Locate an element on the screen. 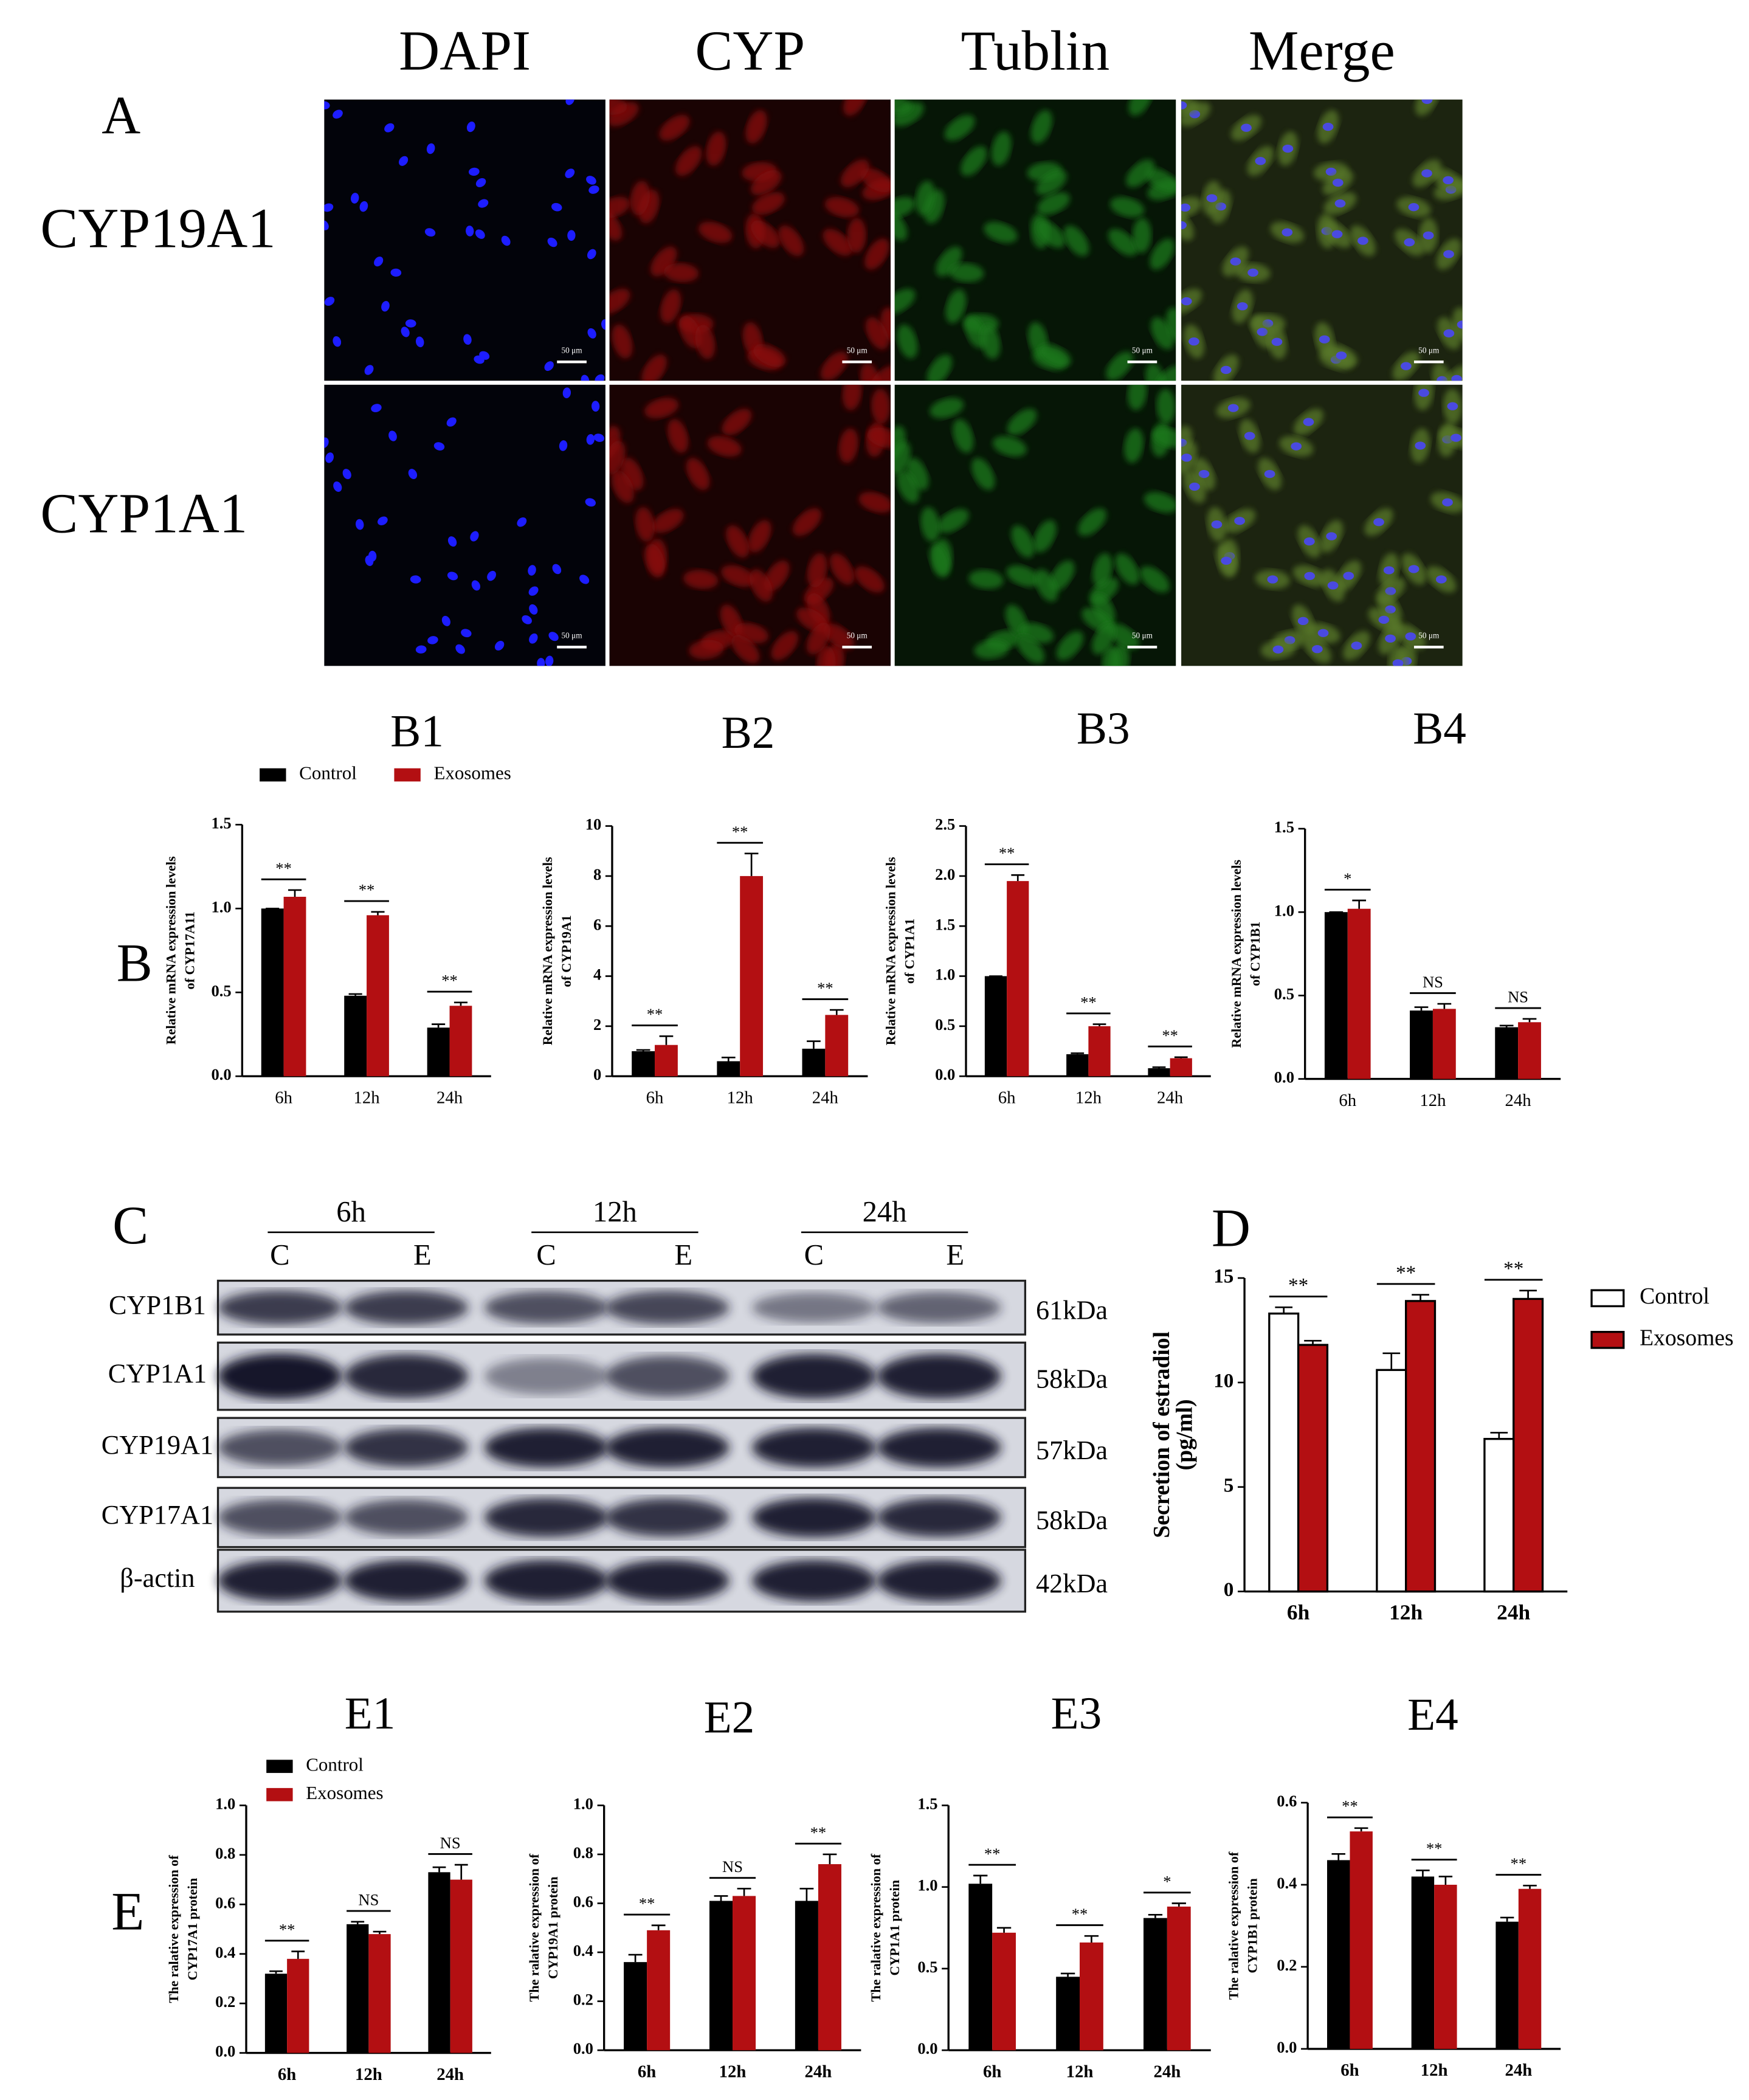  y-tick-label: 0.4 is located at coordinates (583, 1950).